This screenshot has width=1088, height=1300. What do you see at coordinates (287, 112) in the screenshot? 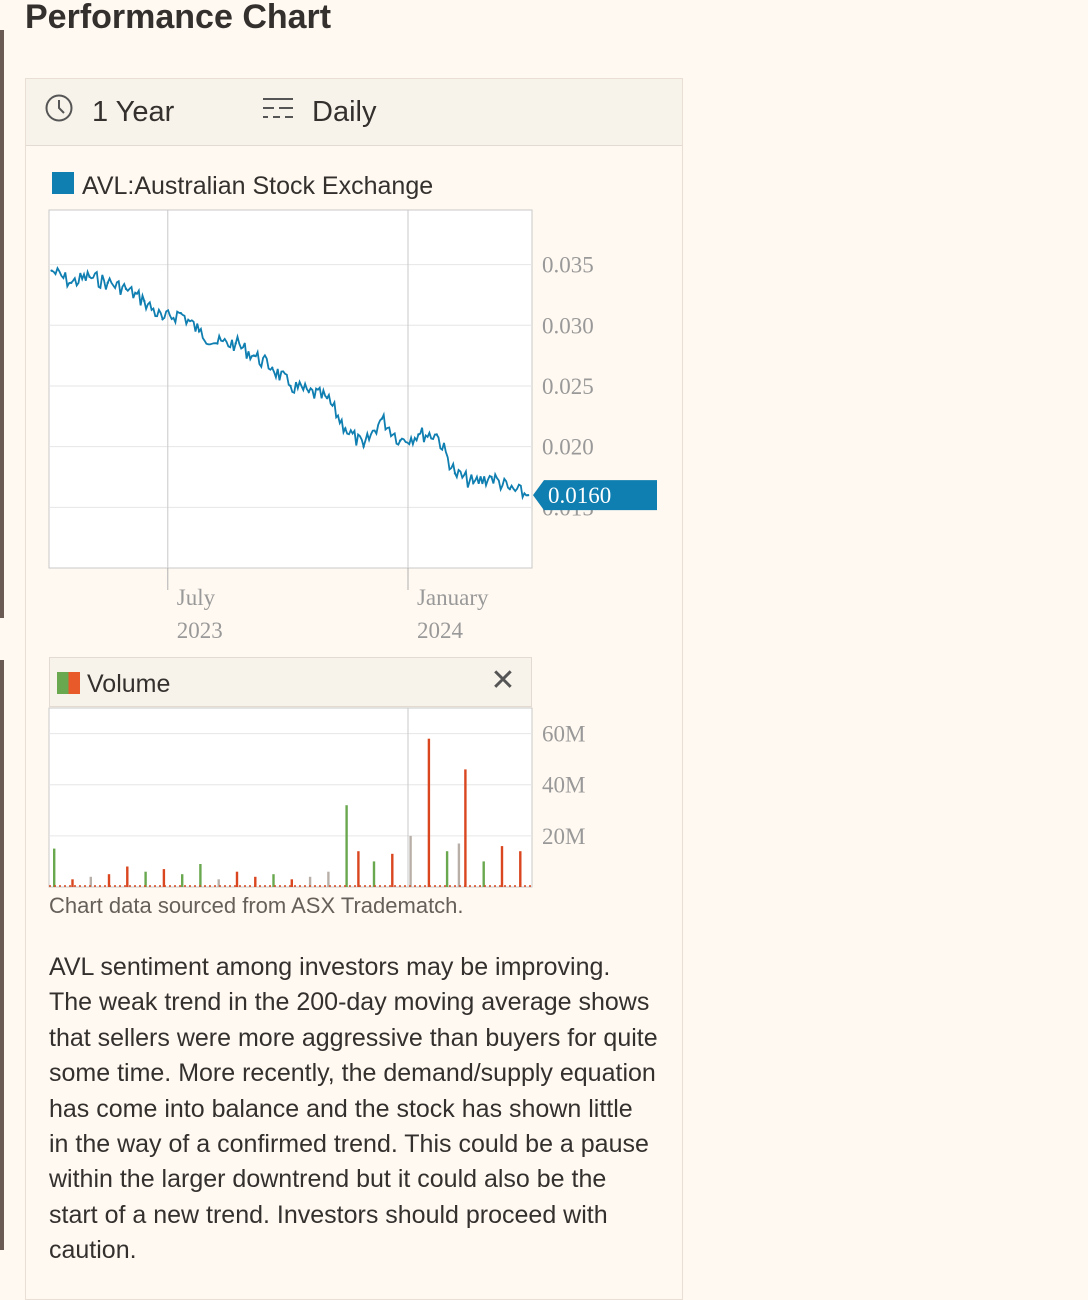
I see `interval-lines-icon` at bounding box center [287, 112].